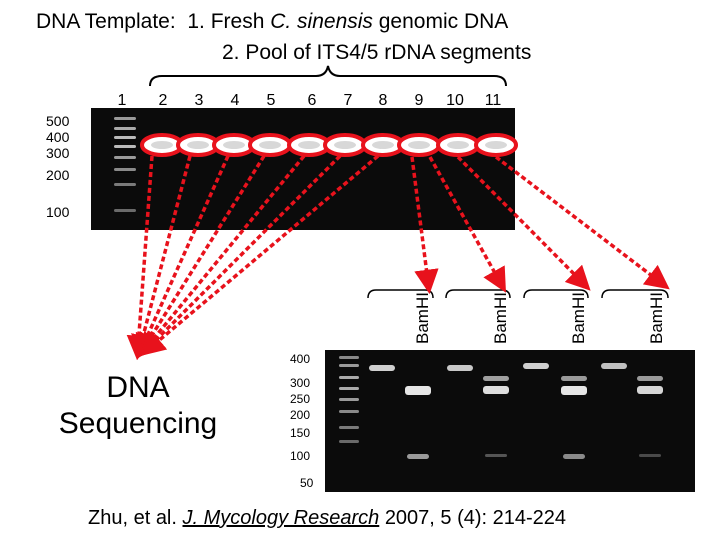  What do you see at coordinates (138, 387) in the screenshot?
I see `sequencing-line-1: DNA` at bounding box center [138, 387].